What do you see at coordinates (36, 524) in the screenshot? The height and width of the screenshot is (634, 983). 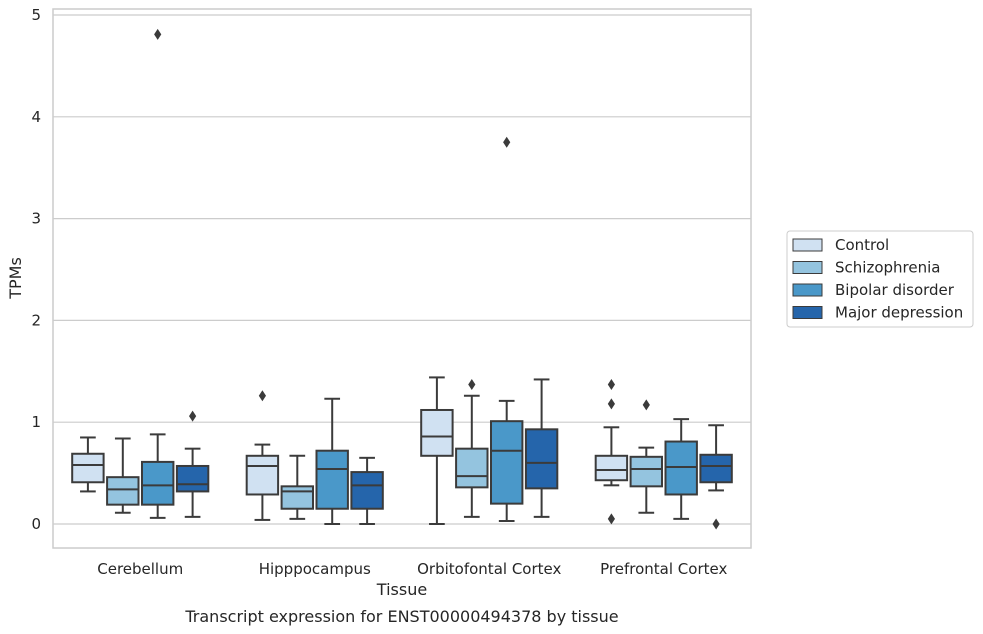 I see `y-tick-label: 0` at bounding box center [36, 524].